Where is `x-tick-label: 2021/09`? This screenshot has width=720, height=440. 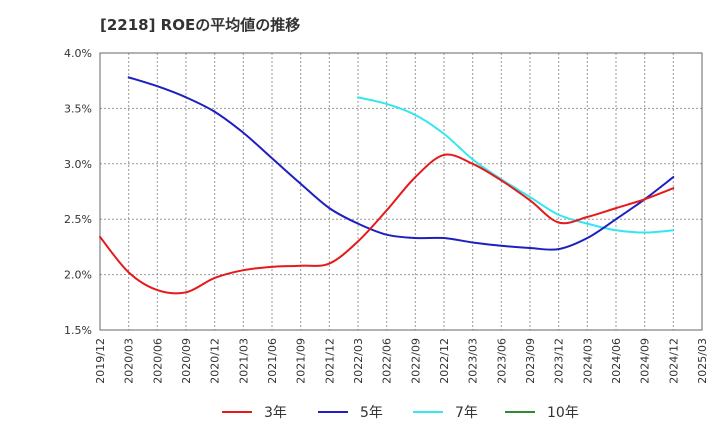
x-tick-label: 2021/09 is located at coordinates (301, 361).